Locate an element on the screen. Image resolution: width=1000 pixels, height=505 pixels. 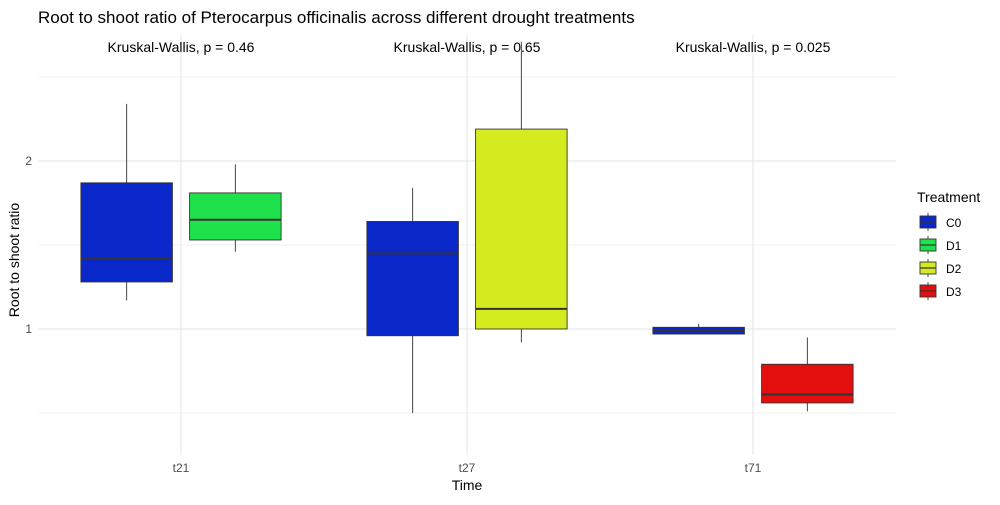
box-t21-D1 is located at coordinates (235, 208).